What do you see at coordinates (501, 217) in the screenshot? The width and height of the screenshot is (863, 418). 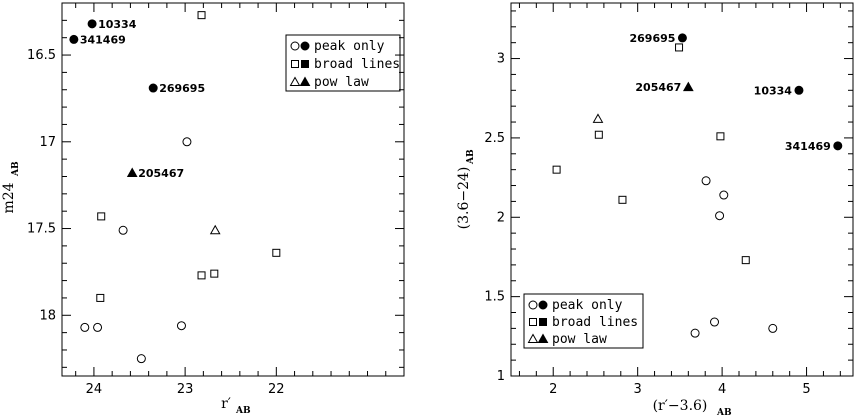 I see `y-tick-label: 2` at bounding box center [501, 217].